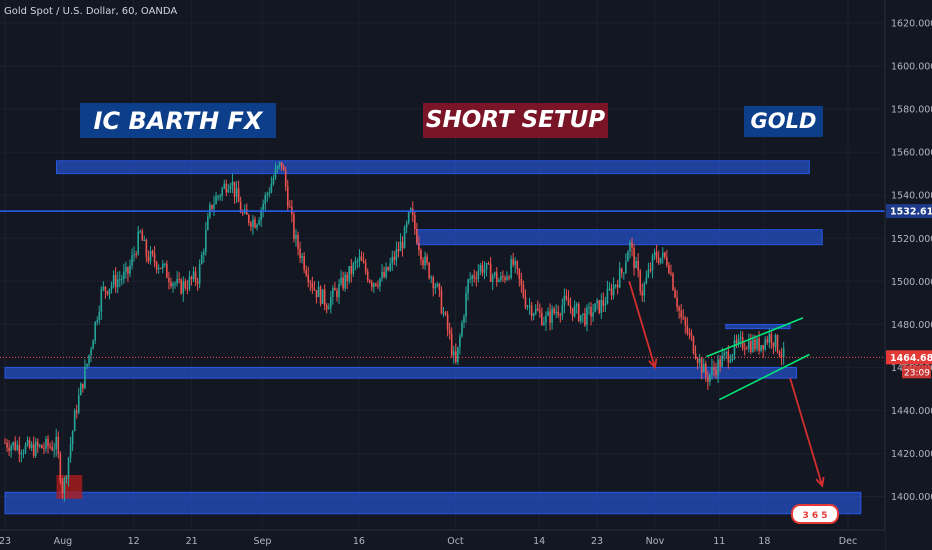 The image size is (932, 550). What do you see at coordinates (91, 11) in the screenshot?
I see `symbol-title: Gold Spot / U.S. Dollar, 60, OANDA` at bounding box center [91, 11].